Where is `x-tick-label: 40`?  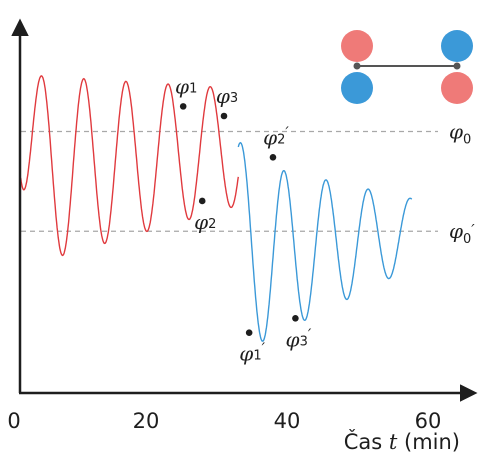
x-tick-label: 40 is located at coordinates (287, 421).